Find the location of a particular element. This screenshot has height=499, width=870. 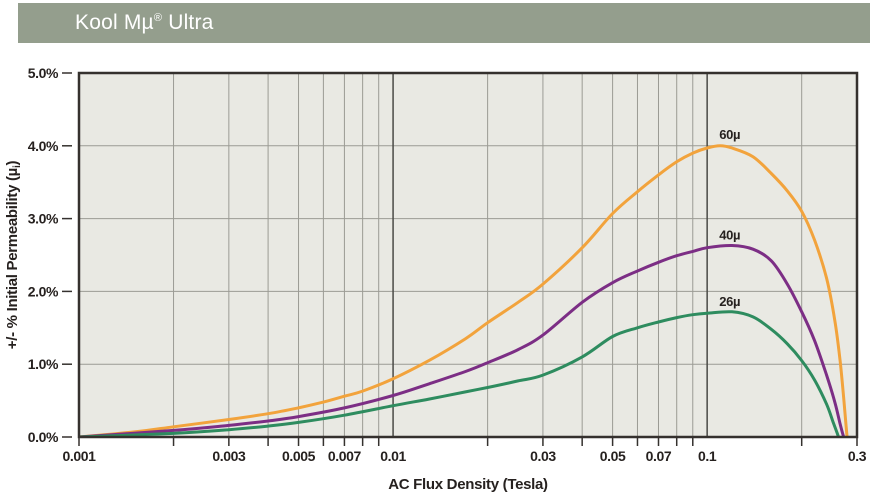

page-title: Kool Mµ® Ultra is located at coordinates (116, 23).